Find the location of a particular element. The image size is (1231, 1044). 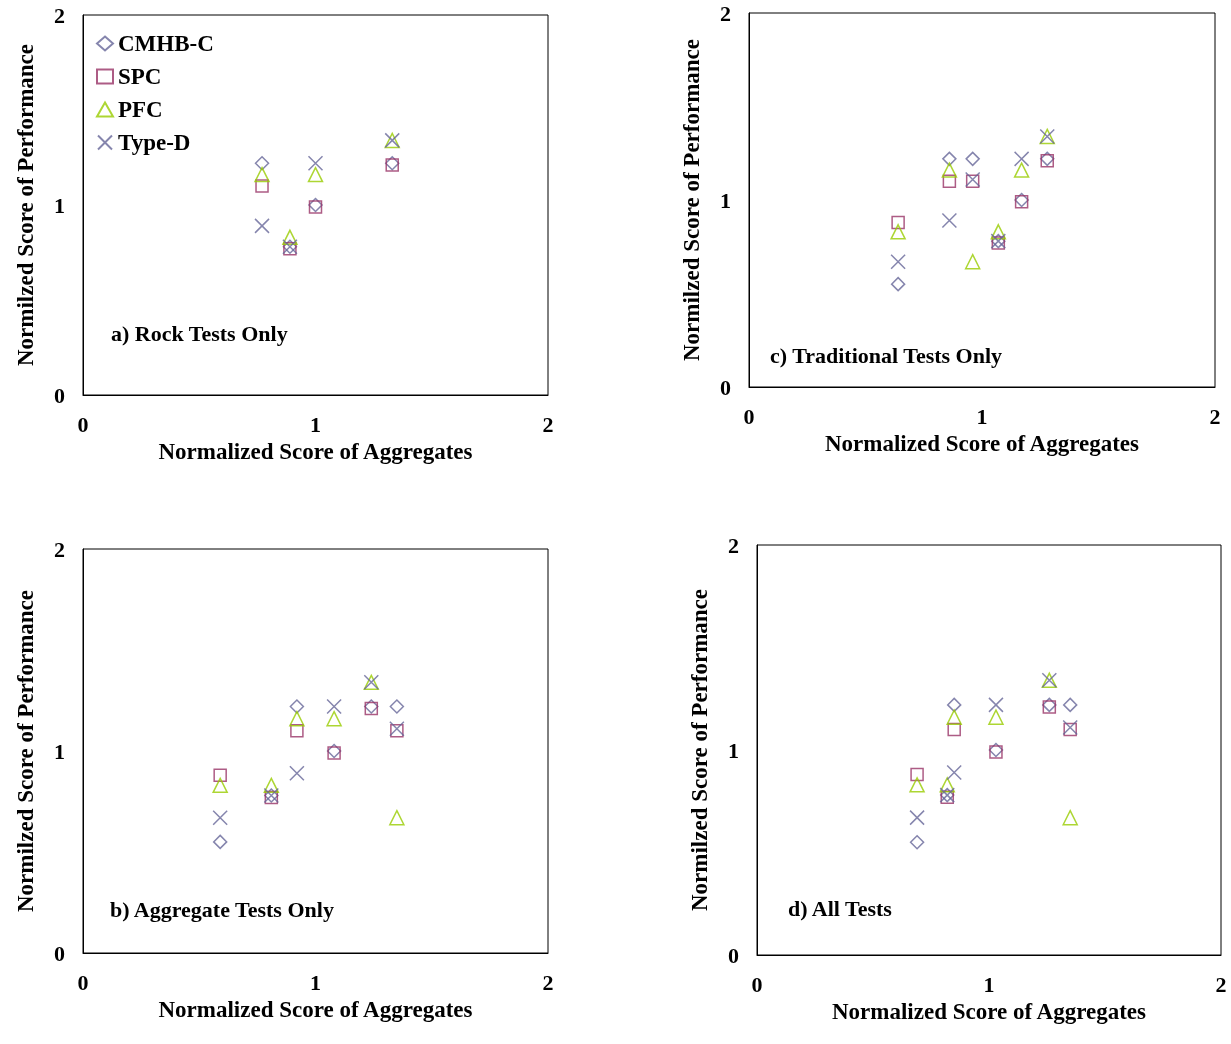

annotation: c) Traditional Tests Only is located at coordinates (886, 355).